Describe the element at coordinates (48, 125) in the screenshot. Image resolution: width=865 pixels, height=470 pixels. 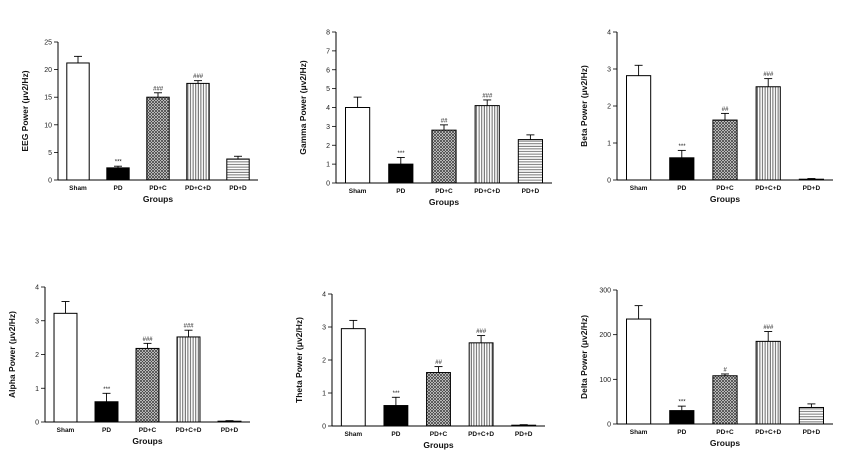
I see `y-tick-label: 10` at that location.